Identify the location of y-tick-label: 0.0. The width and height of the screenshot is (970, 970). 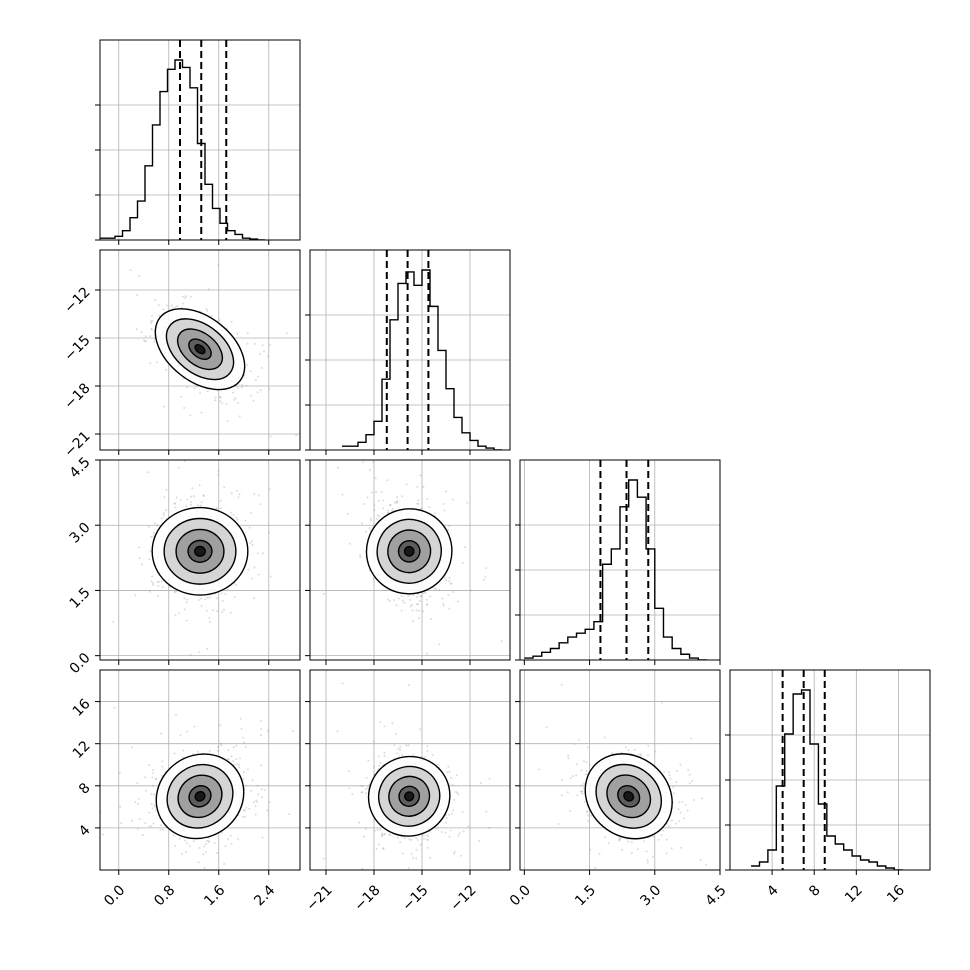
(80, 663).